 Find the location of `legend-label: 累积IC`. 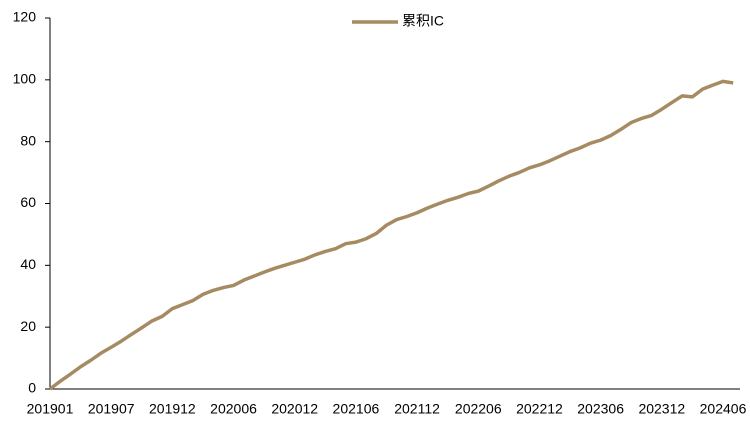

legend-label: 累积IC is located at coordinates (423, 21).